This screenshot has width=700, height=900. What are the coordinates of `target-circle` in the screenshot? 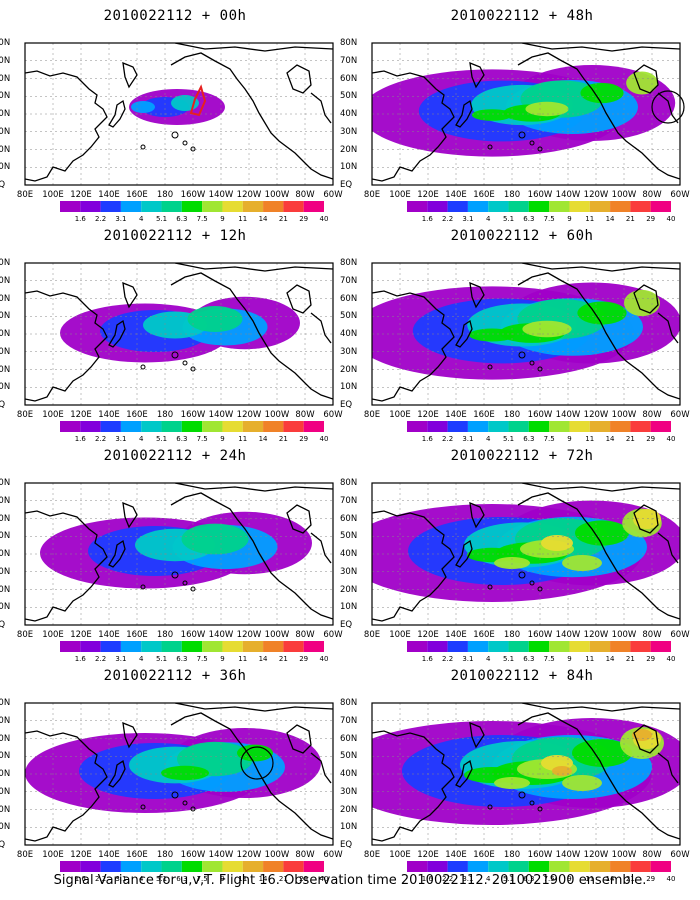 It's located at (257, 763).